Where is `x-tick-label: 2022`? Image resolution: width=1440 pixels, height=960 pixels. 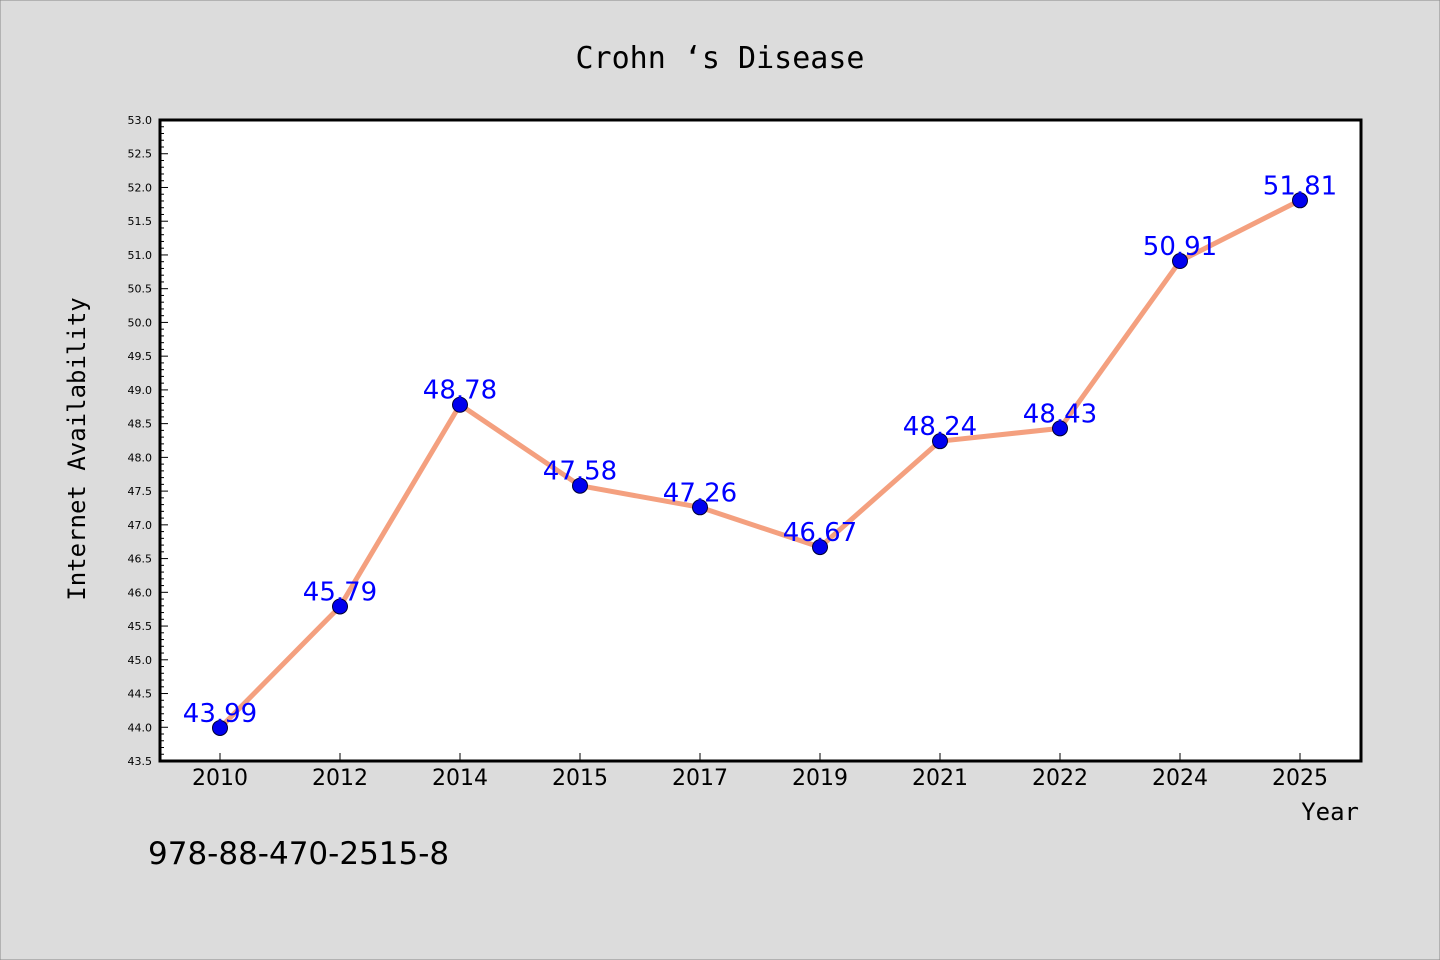
x-tick-label: 2022 is located at coordinates (1060, 778).